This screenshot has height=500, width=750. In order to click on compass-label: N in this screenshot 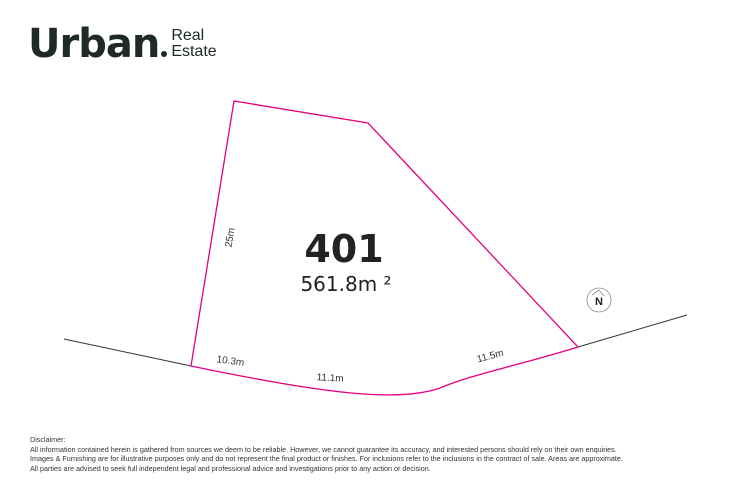, I will do `click(599, 302)`.